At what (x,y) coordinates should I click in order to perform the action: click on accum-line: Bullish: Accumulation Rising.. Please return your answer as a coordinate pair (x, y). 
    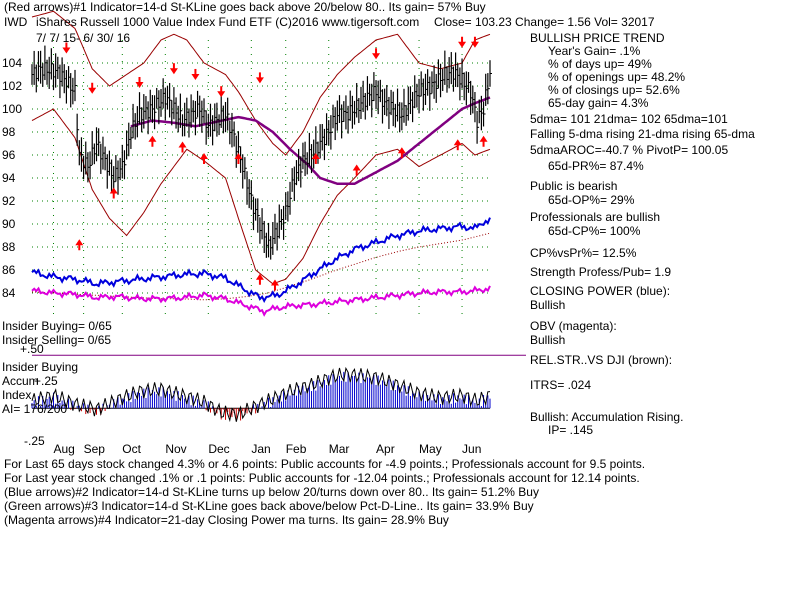
    Looking at the image, I should click on (607, 417).